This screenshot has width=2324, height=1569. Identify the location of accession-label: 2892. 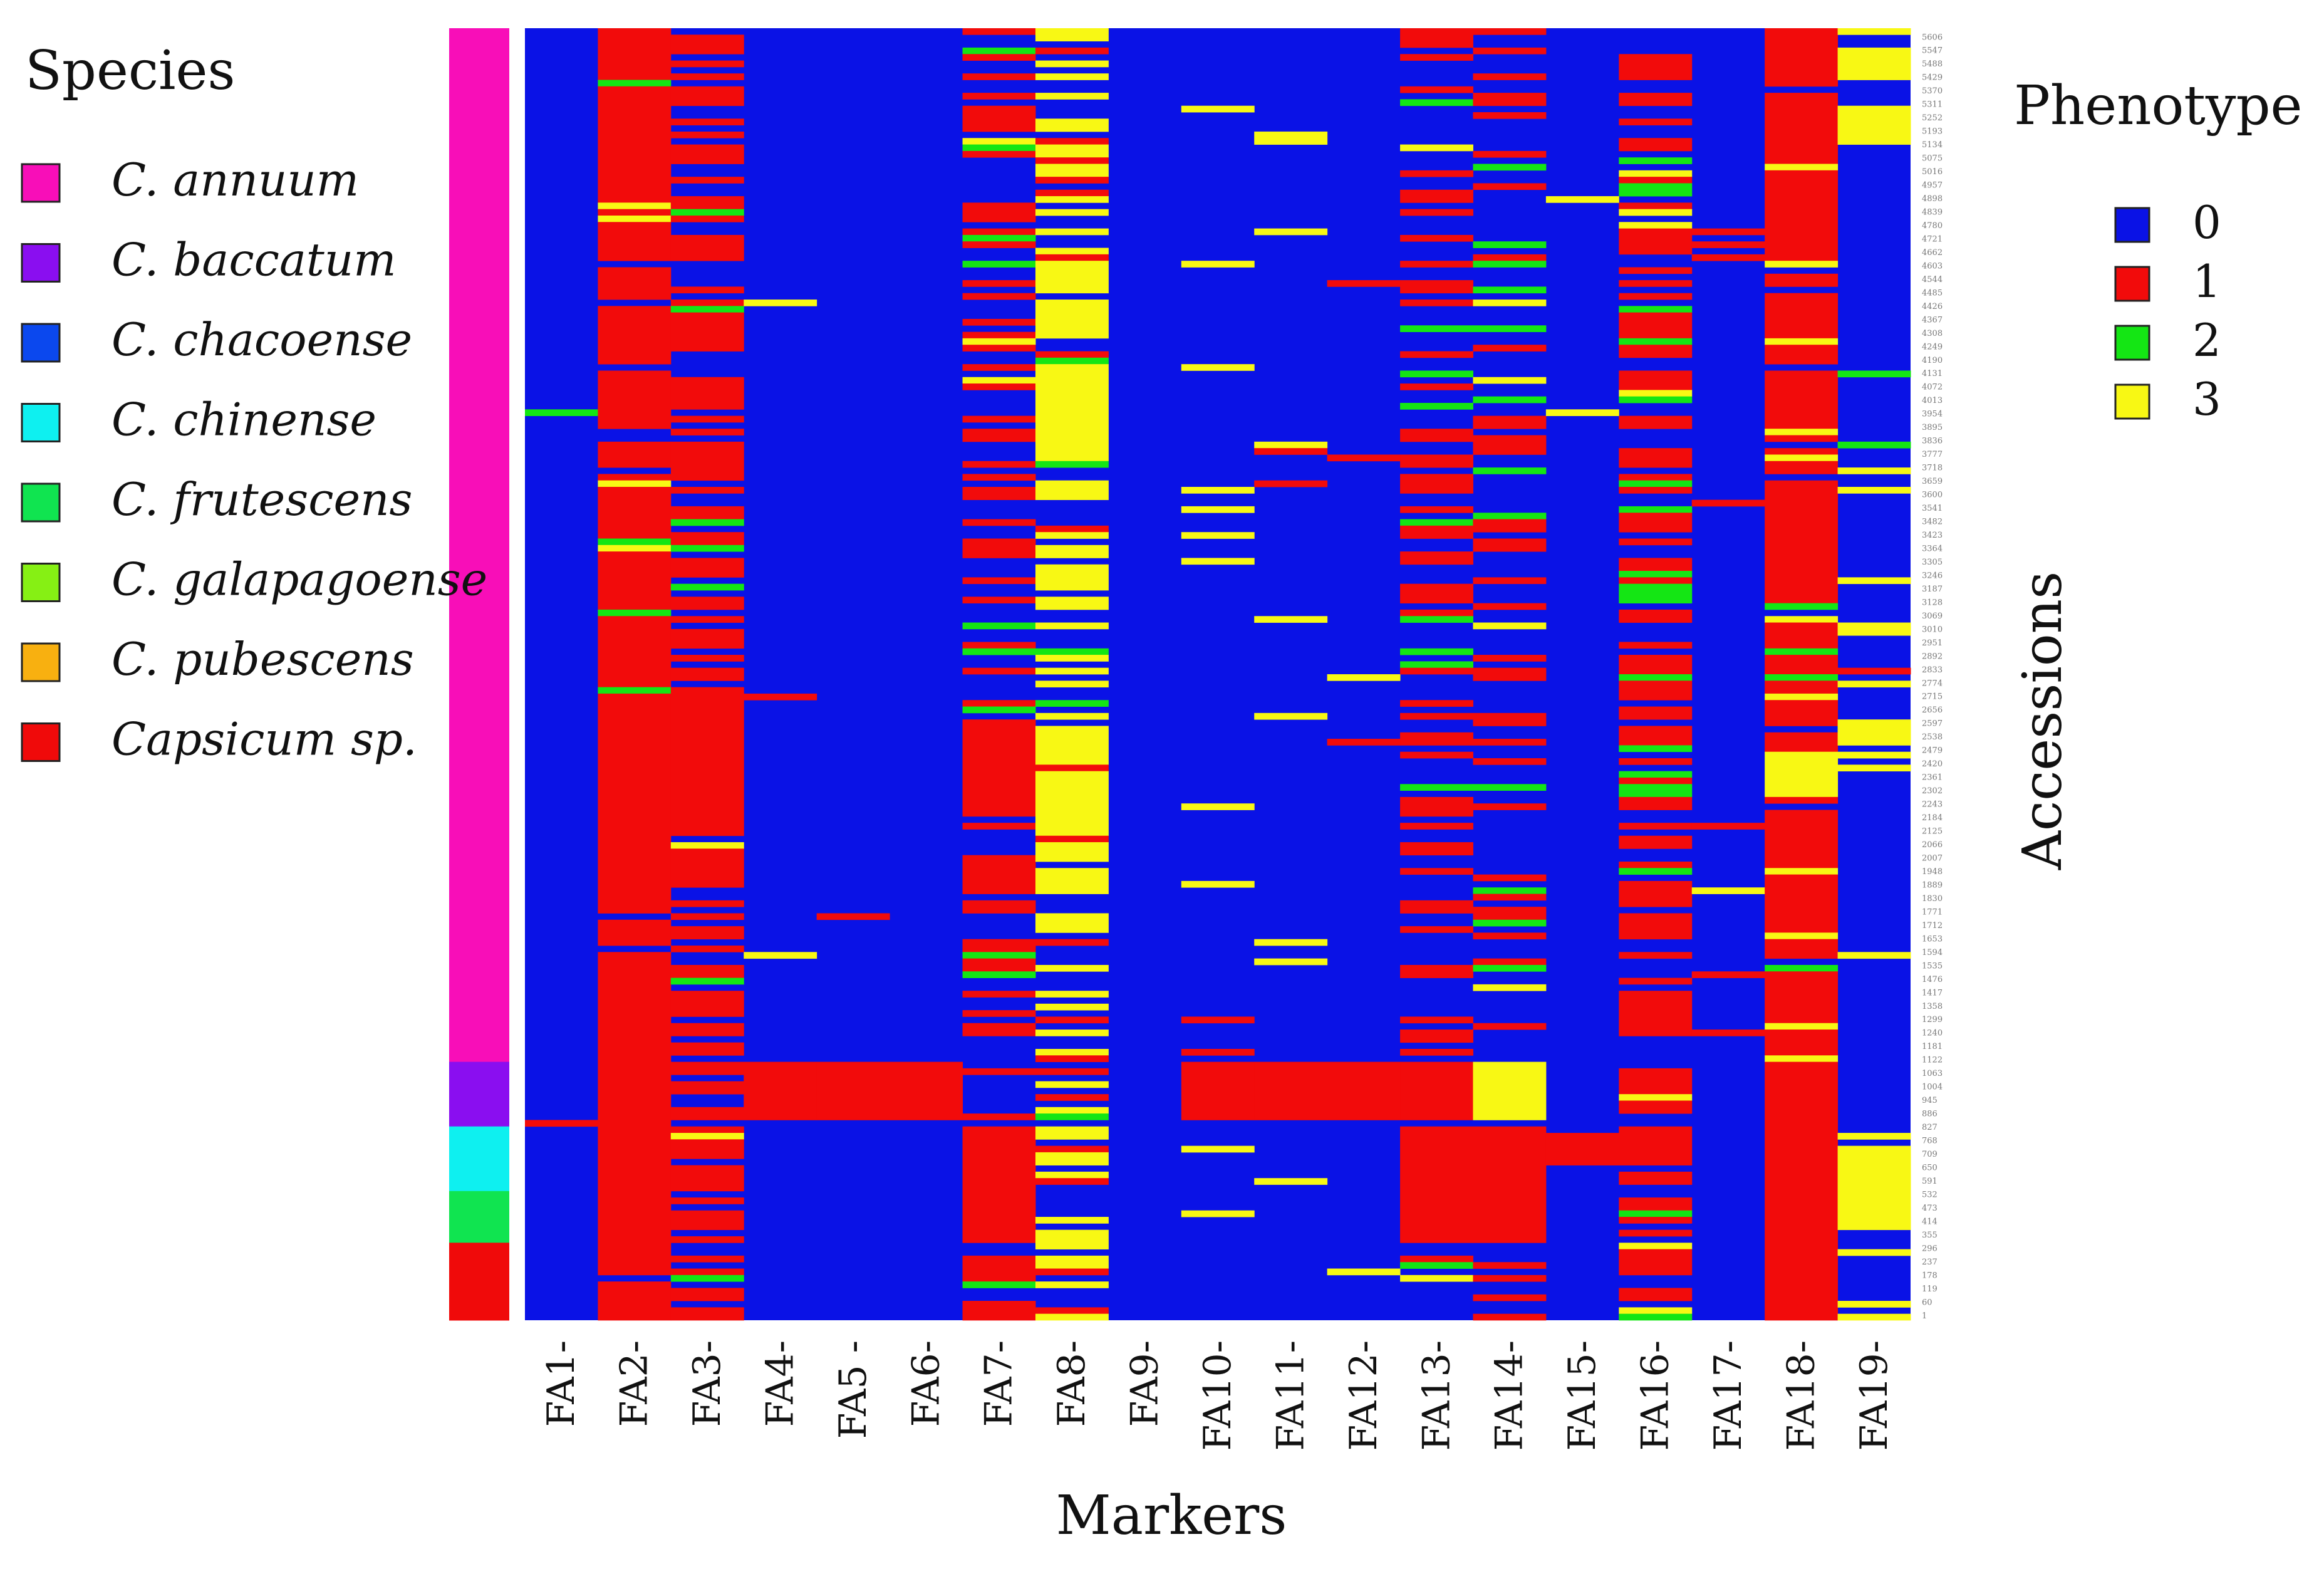
(1932, 656).